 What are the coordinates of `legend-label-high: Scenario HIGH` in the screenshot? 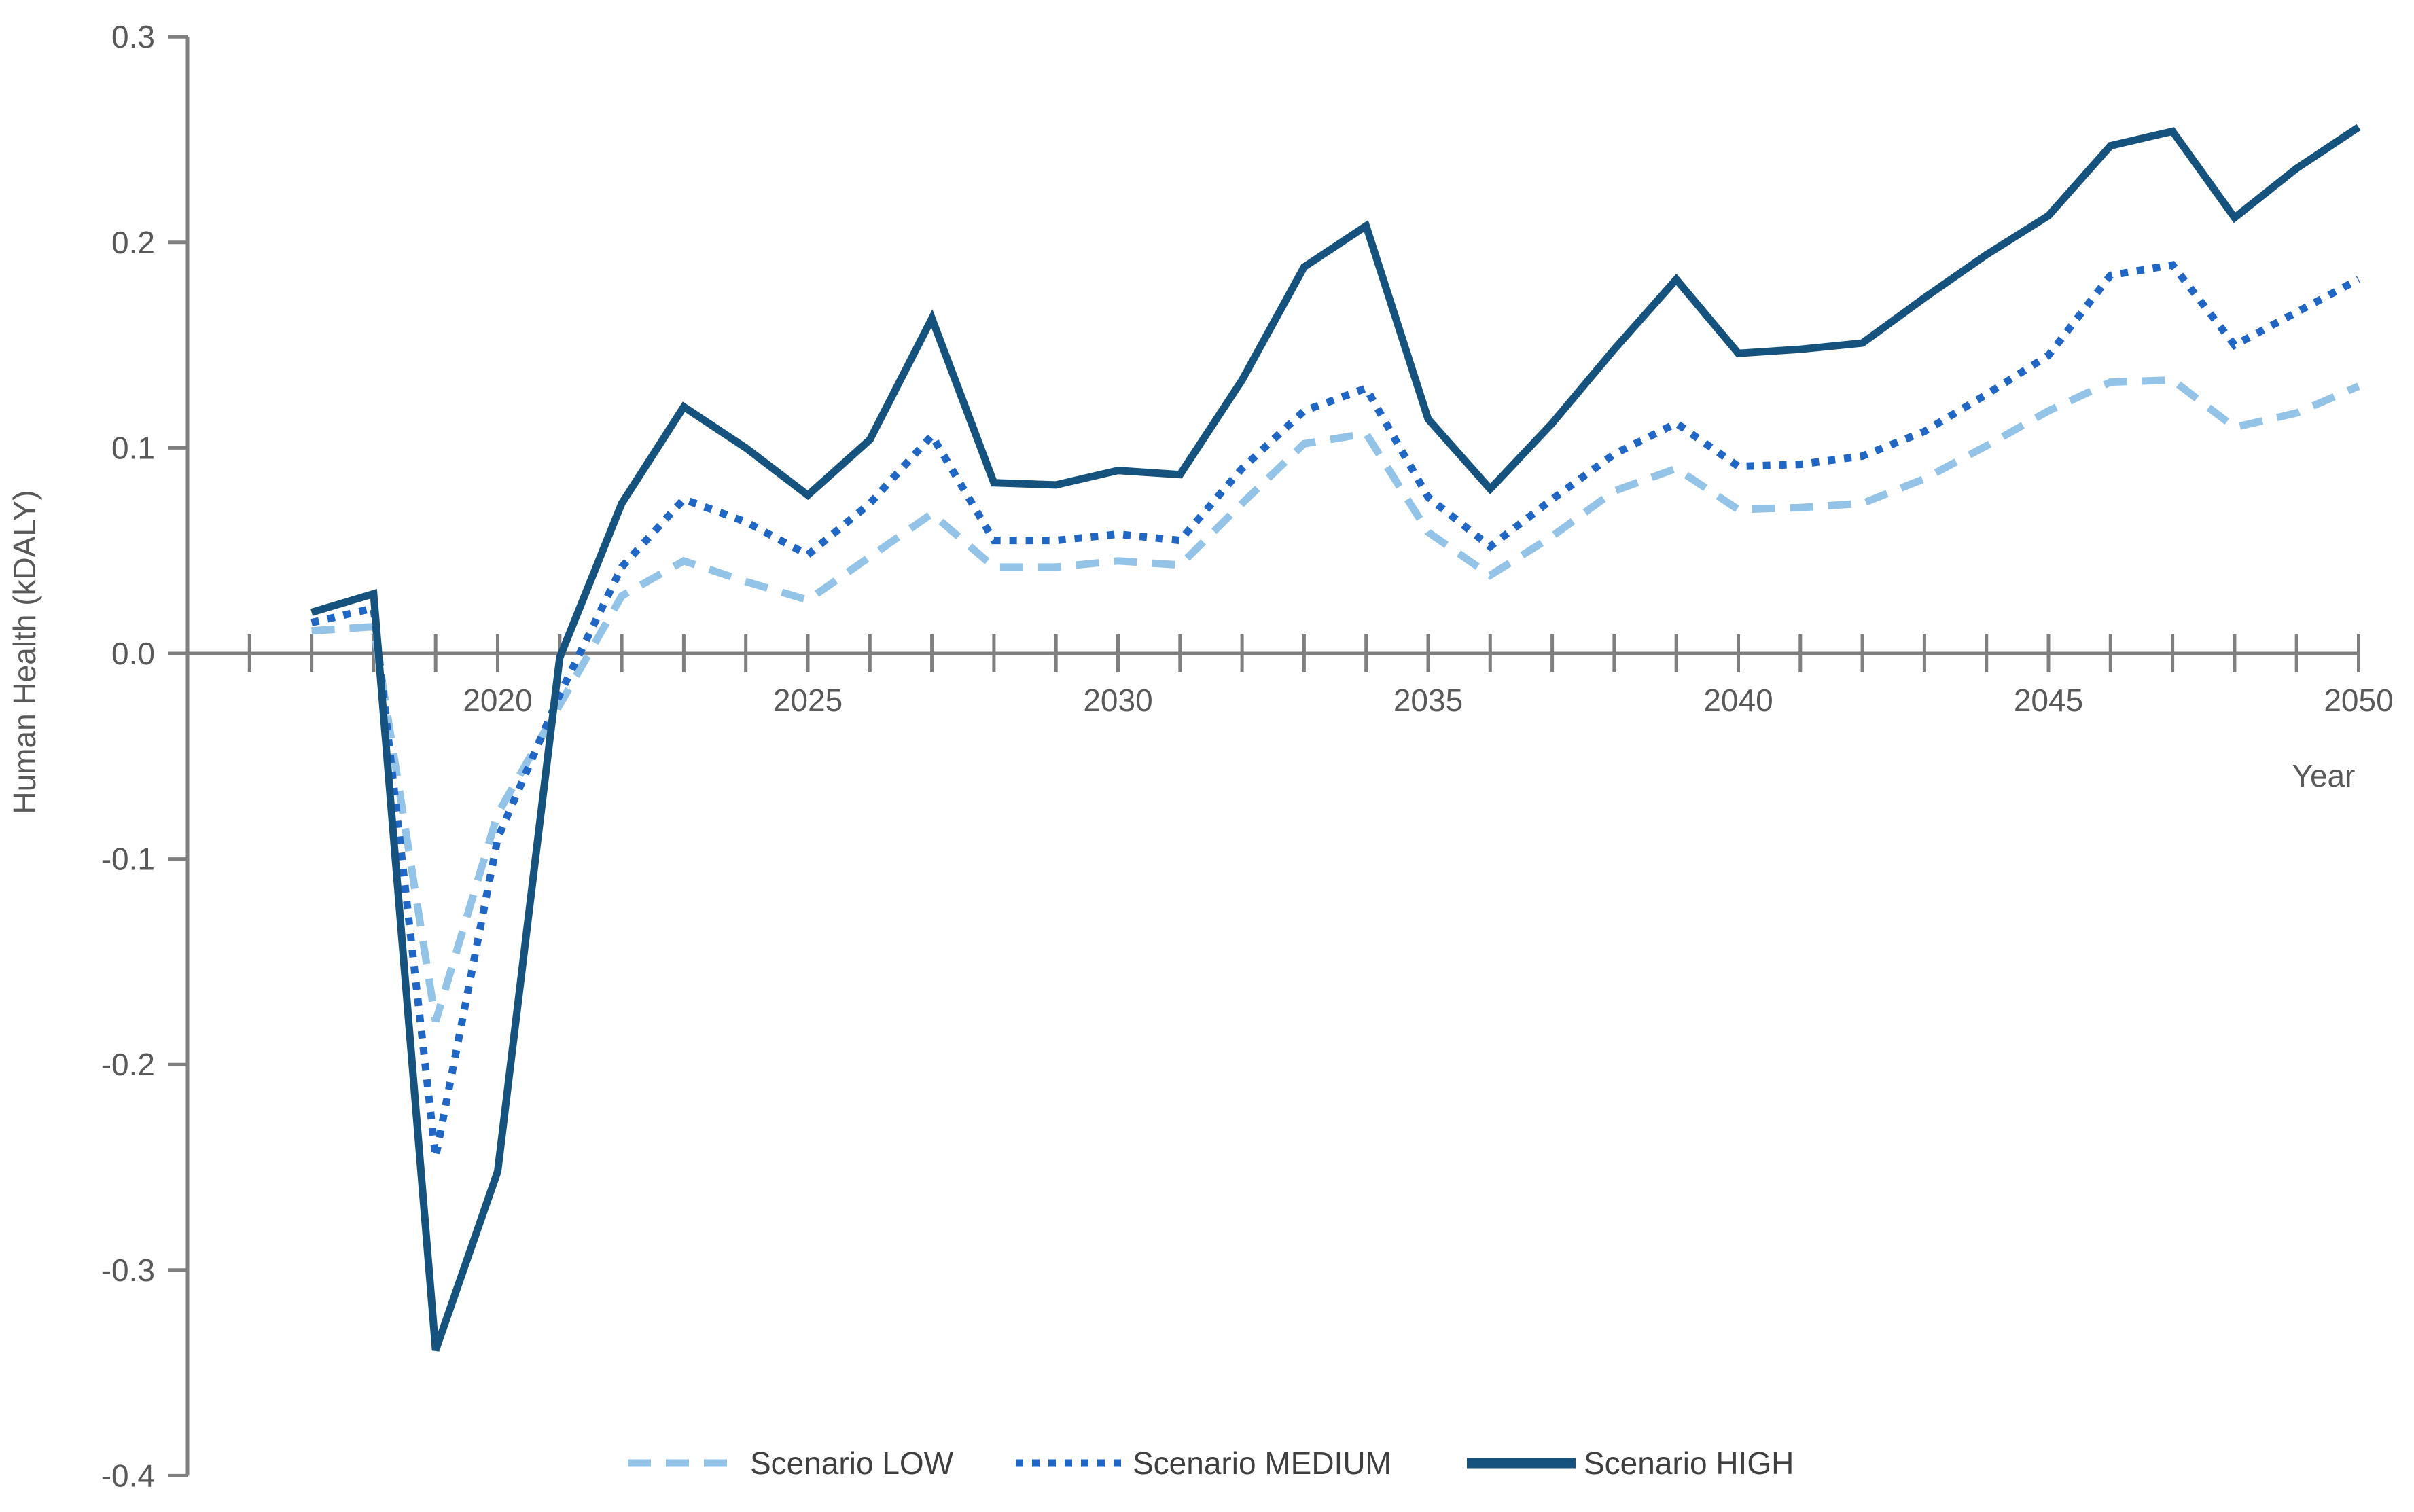 It's located at (1689, 1463).